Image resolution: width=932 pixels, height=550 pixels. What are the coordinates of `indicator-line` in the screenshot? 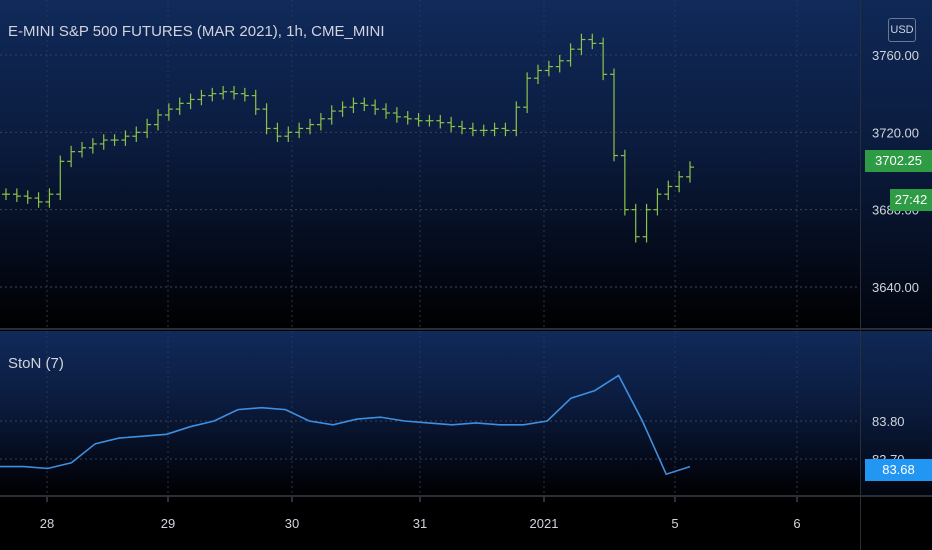 It's located at (345, 425).